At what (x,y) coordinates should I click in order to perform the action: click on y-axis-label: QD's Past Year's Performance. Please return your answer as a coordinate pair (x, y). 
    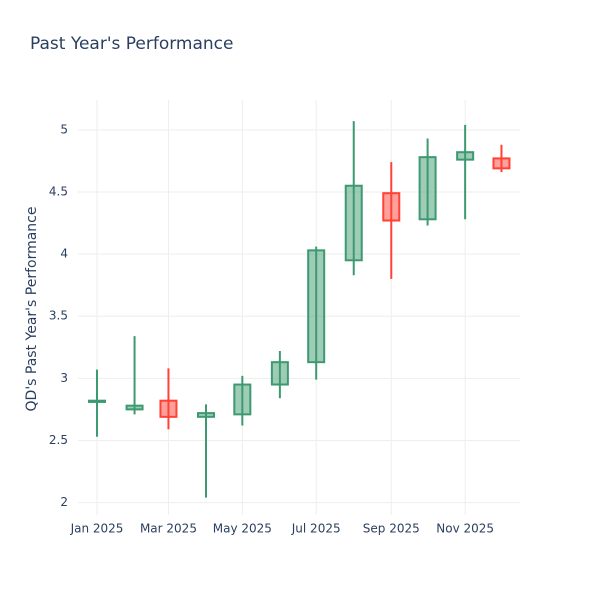
    Looking at the image, I should click on (32, 309).